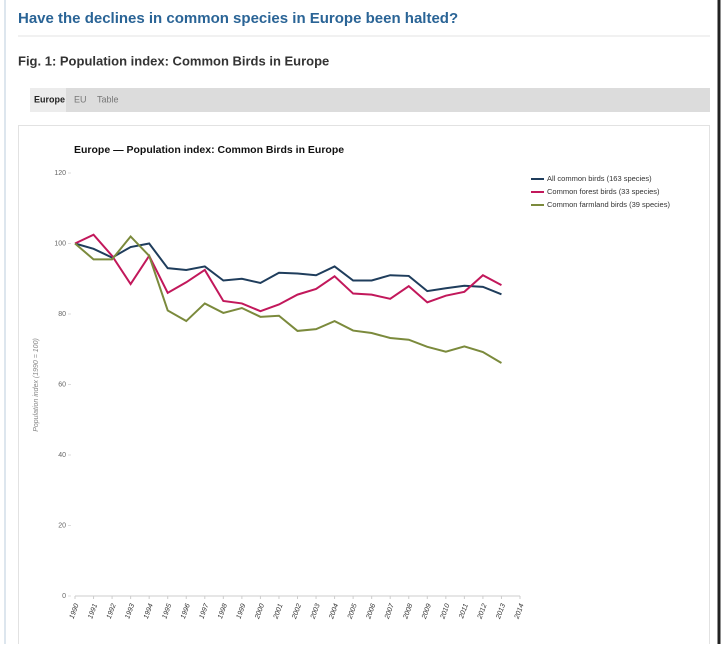 The image size is (722, 649). What do you see at coordinates (242, 611) in the screenshot?
I see `x-tick-label: 1999` at bounding box center [242, 611].